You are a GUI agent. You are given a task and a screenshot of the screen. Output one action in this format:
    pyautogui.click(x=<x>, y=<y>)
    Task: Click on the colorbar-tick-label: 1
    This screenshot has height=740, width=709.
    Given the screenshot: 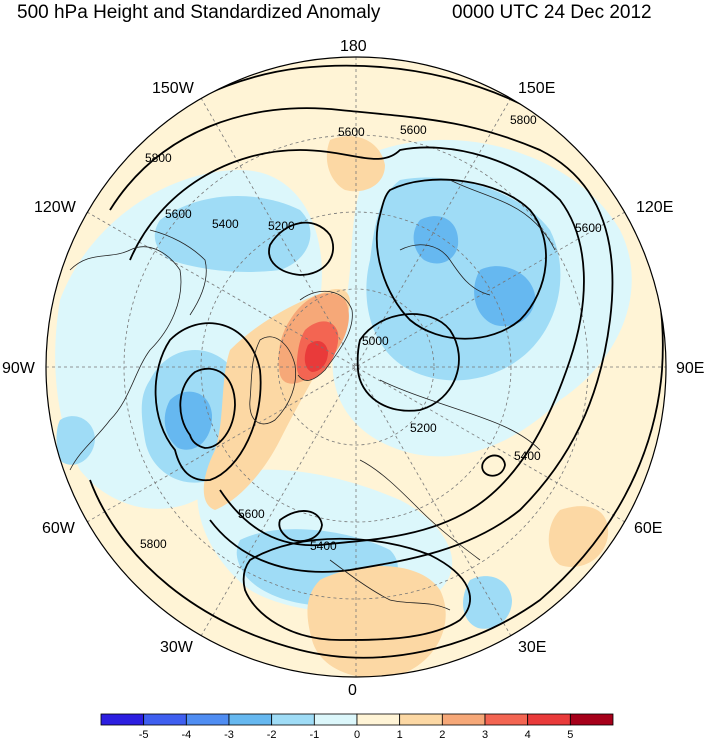 What is the action you would take?
    pyautogui.click(x=400, y=734)
    